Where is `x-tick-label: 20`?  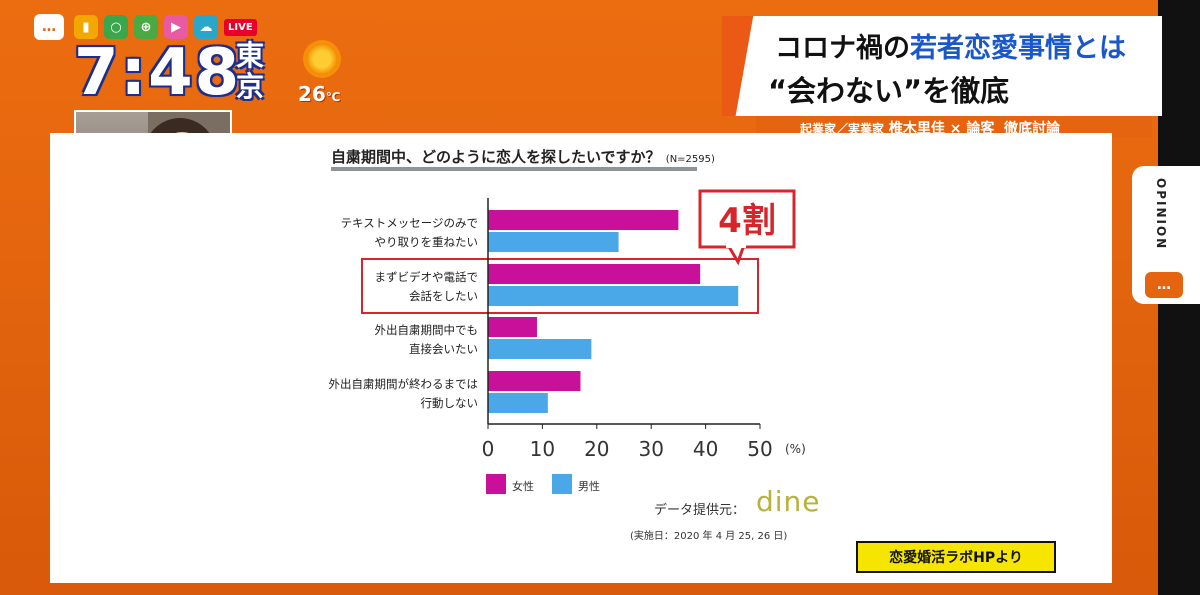 x-tick-label: 20 is located at coordinates (596, 449).